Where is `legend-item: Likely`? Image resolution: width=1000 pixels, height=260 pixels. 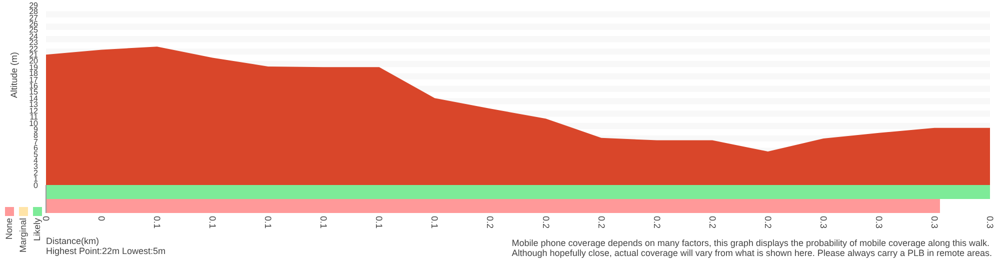
legend-item: Likely is located at coordinates (37, 230).